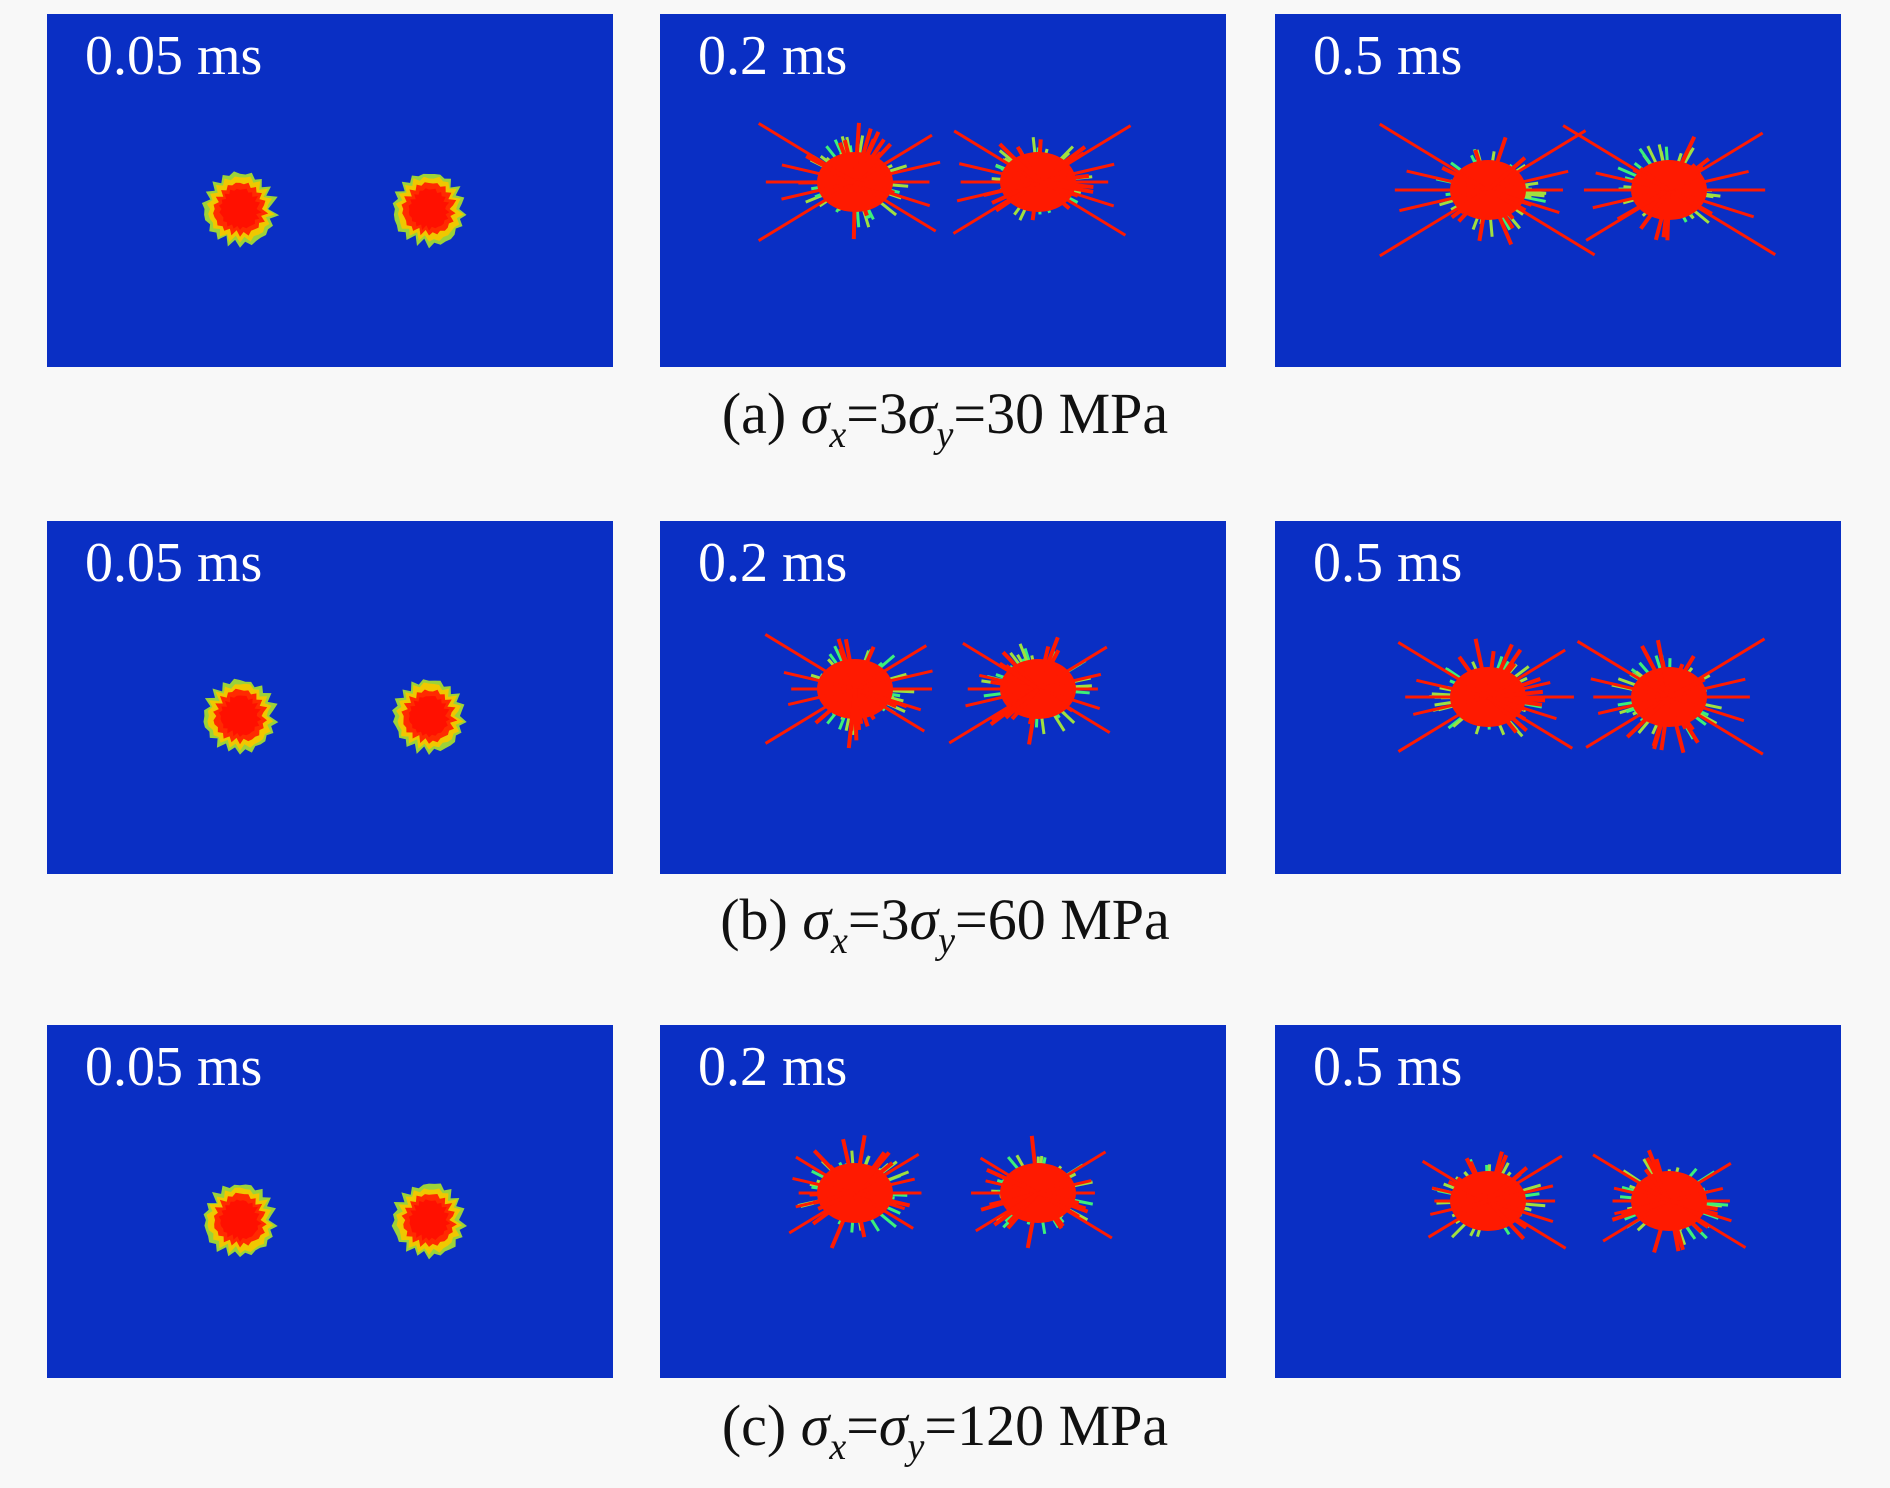 The height and width of the screenshot is (1488, 1890). Describe the element at coordinates (240, 209) in the screenshot. I see `damage-zone` at that location.